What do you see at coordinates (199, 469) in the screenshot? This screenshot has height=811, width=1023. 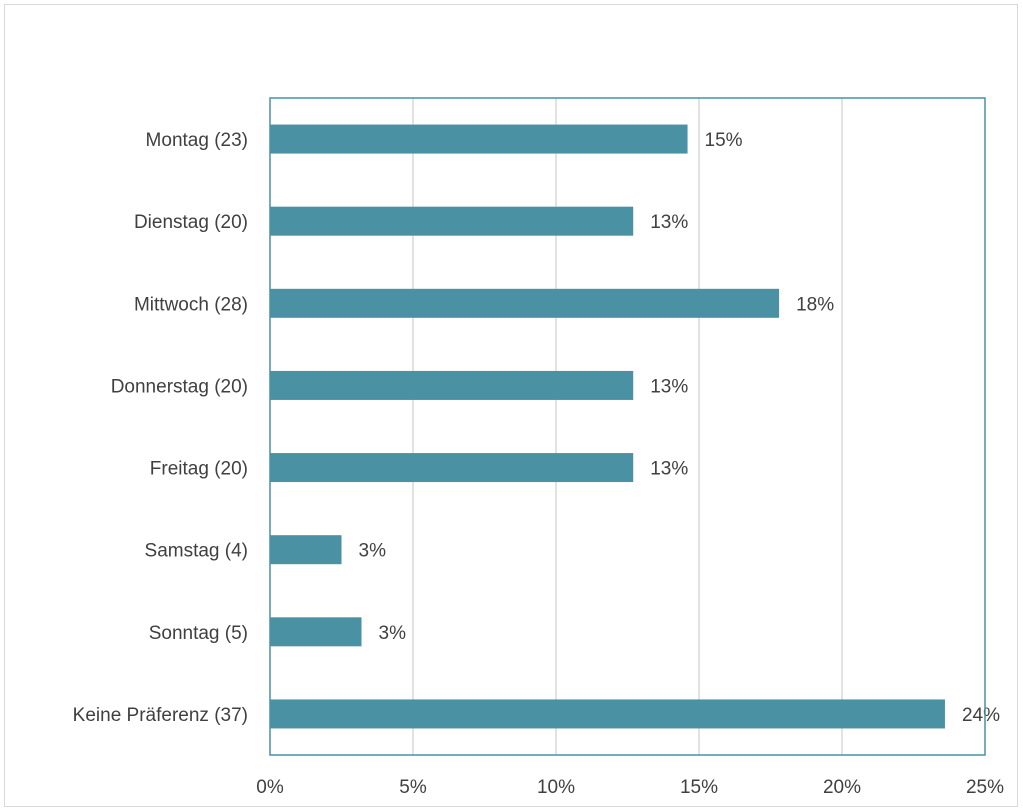 I see `category-label: Freitag (20)` at bounding box center [199, 469].